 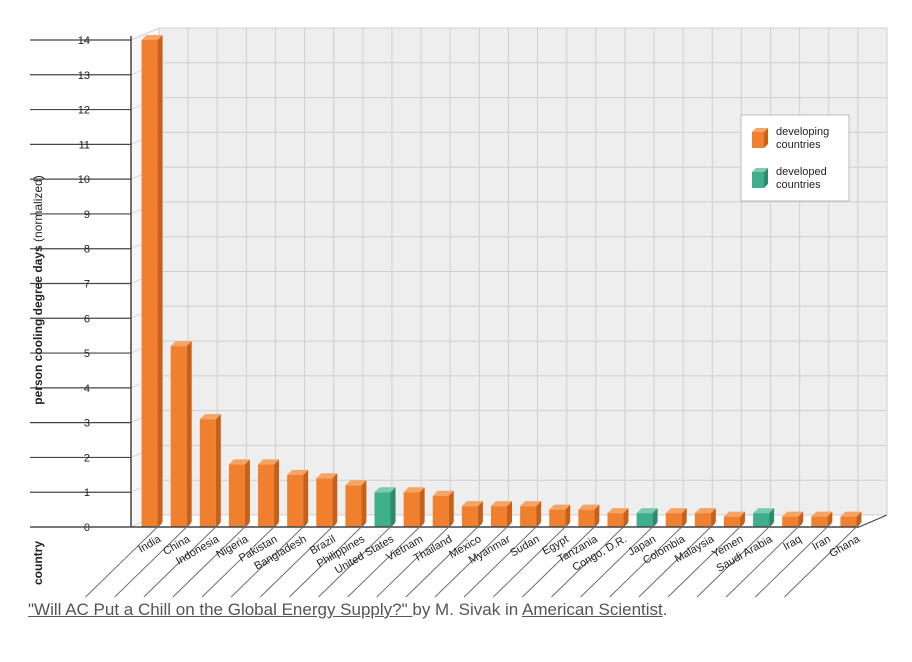 What do you see at coordinates (822, 519) in the screenshot?
I see `bar-iran` at bounding box center [822, 519].